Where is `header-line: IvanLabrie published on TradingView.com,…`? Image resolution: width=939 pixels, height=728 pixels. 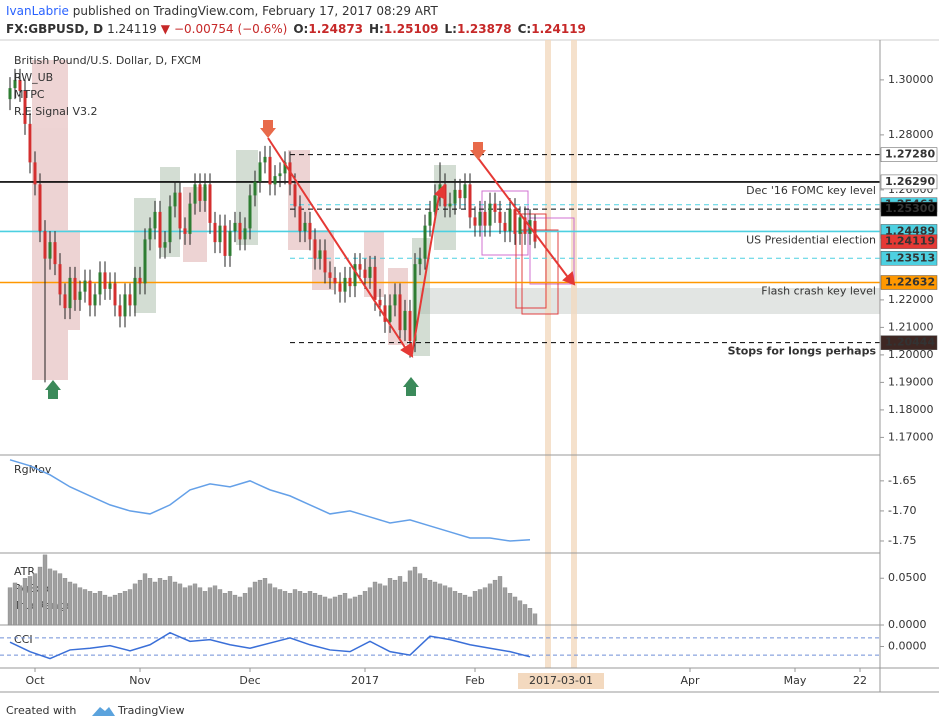
header-line: IvanLabrie published on TradingView.com,… is located at coordinates (222, 11).